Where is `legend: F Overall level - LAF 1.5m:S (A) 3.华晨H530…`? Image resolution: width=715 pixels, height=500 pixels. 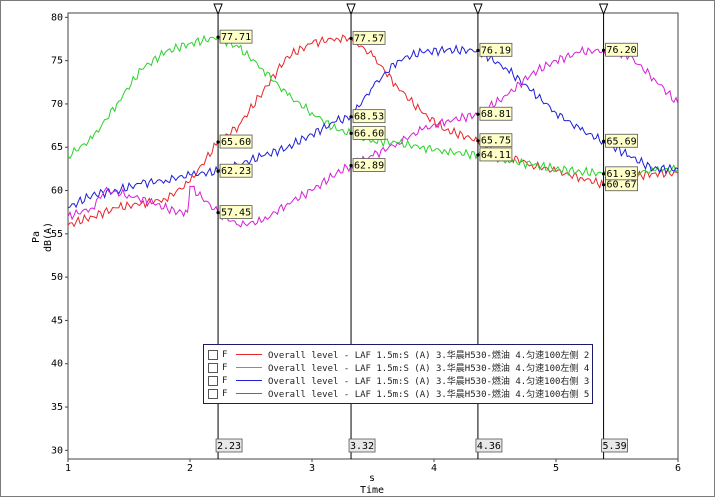 legend: F Overall level - LAF 1.5m:S (A) 3.华晨H530… is located at coordinates (398, 374).